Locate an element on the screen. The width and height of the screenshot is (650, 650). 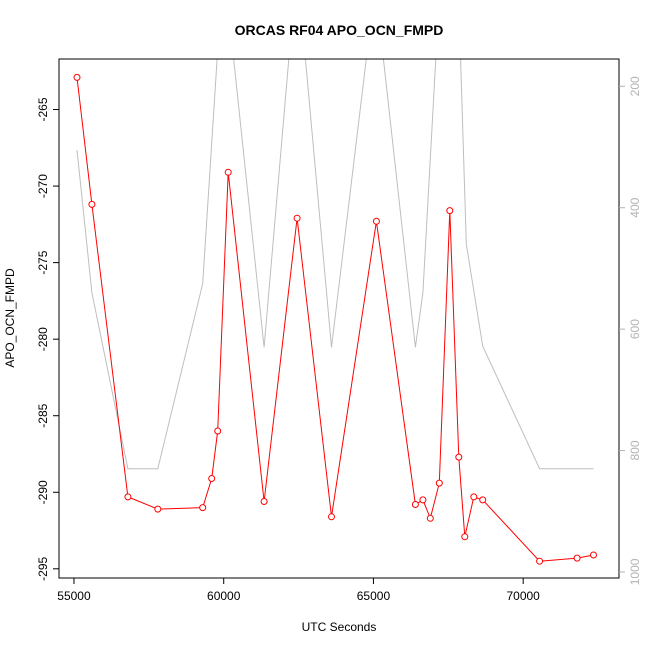
x-axis-label: UTC Seconds is located at coordinates (339, 627).